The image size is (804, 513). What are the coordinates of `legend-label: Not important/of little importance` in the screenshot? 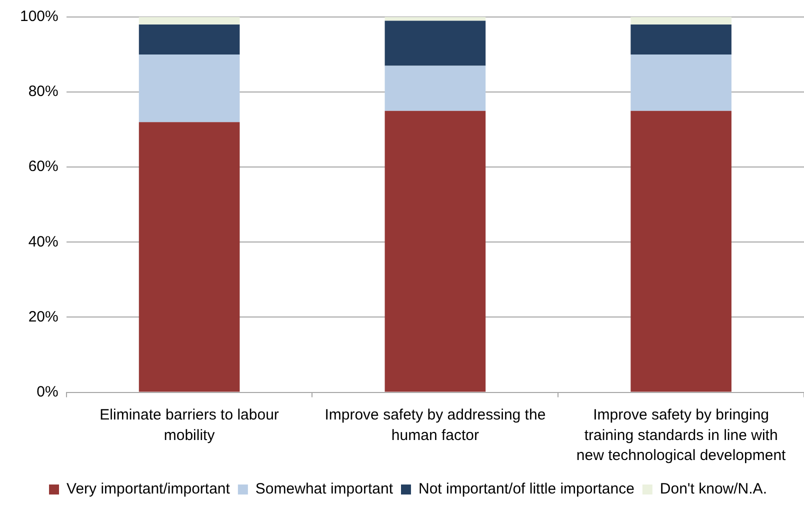 It's located at (526, 489).